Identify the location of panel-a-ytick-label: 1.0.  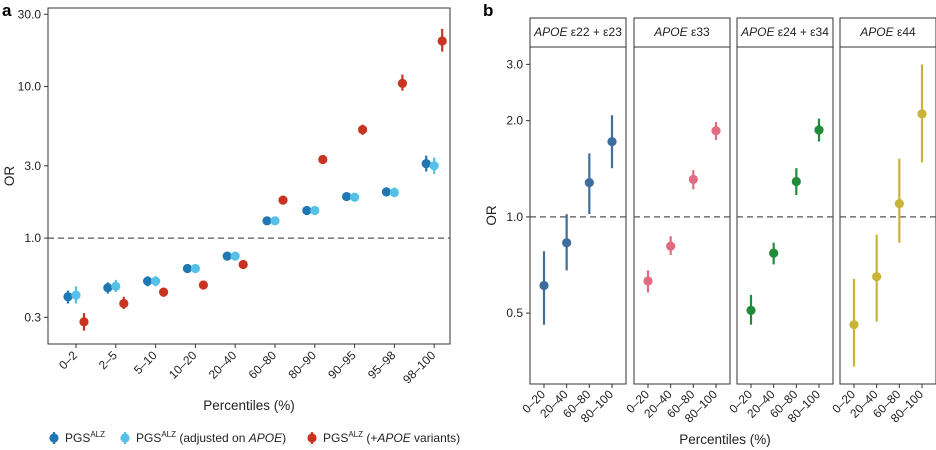
(32, 238).